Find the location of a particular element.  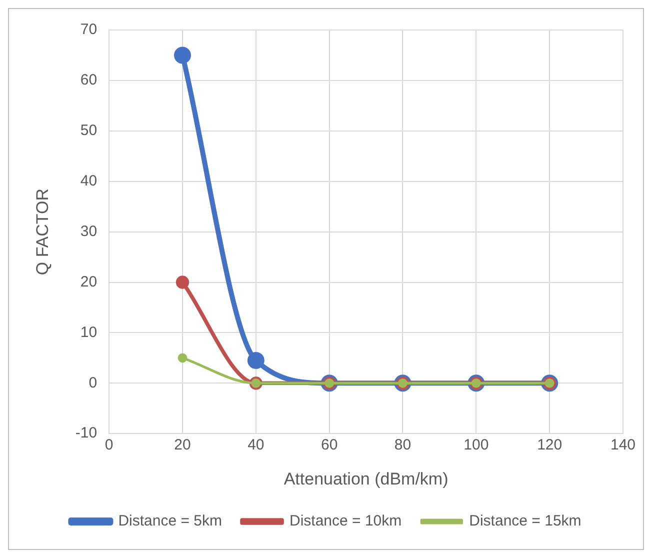

y-tick-label: 60 is located at coordinates (89, 80).